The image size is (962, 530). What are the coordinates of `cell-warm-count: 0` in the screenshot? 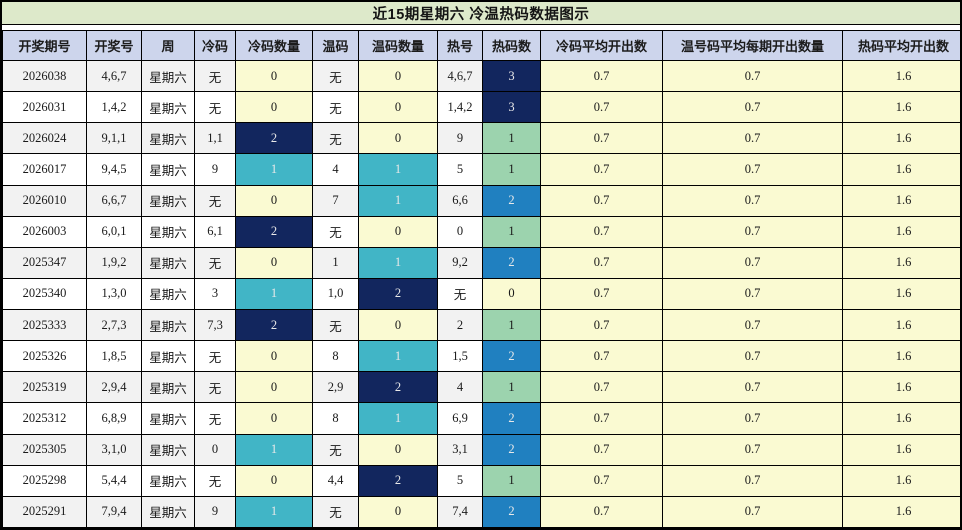 It's located at (398, 138).